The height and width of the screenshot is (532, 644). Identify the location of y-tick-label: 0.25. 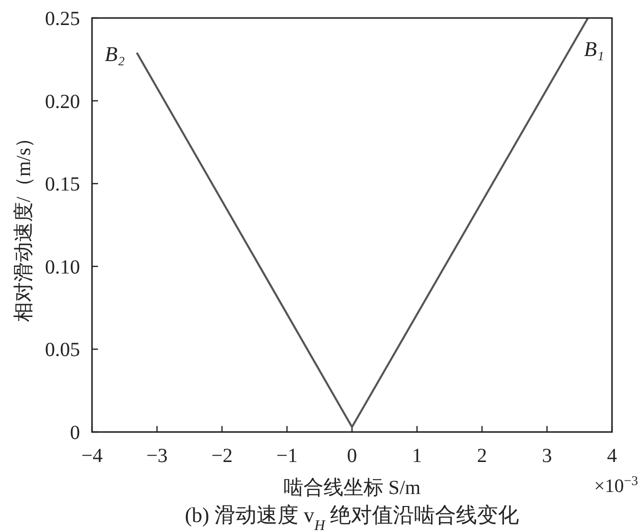
(62, 19).